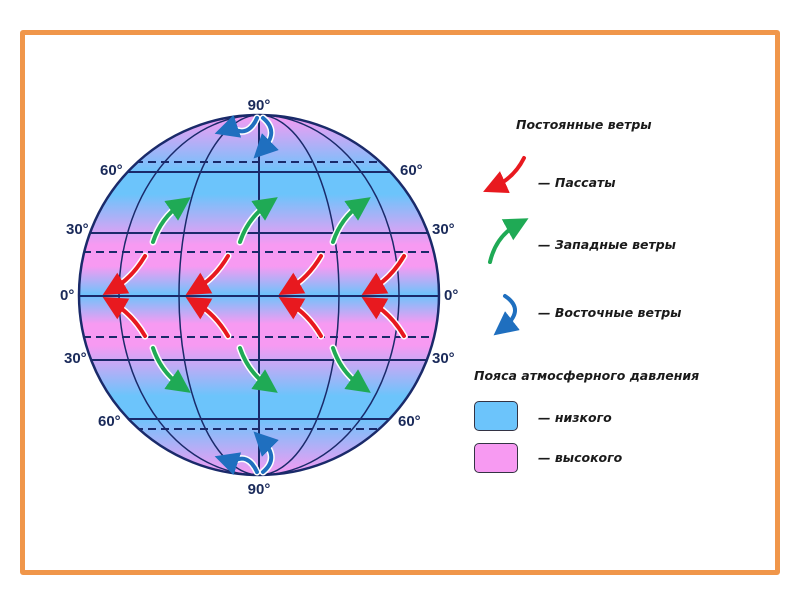 Image resolution: width=800 pixels, height=600 pixels. I want to click on label-s30-right: 30°, so click(443, 358).